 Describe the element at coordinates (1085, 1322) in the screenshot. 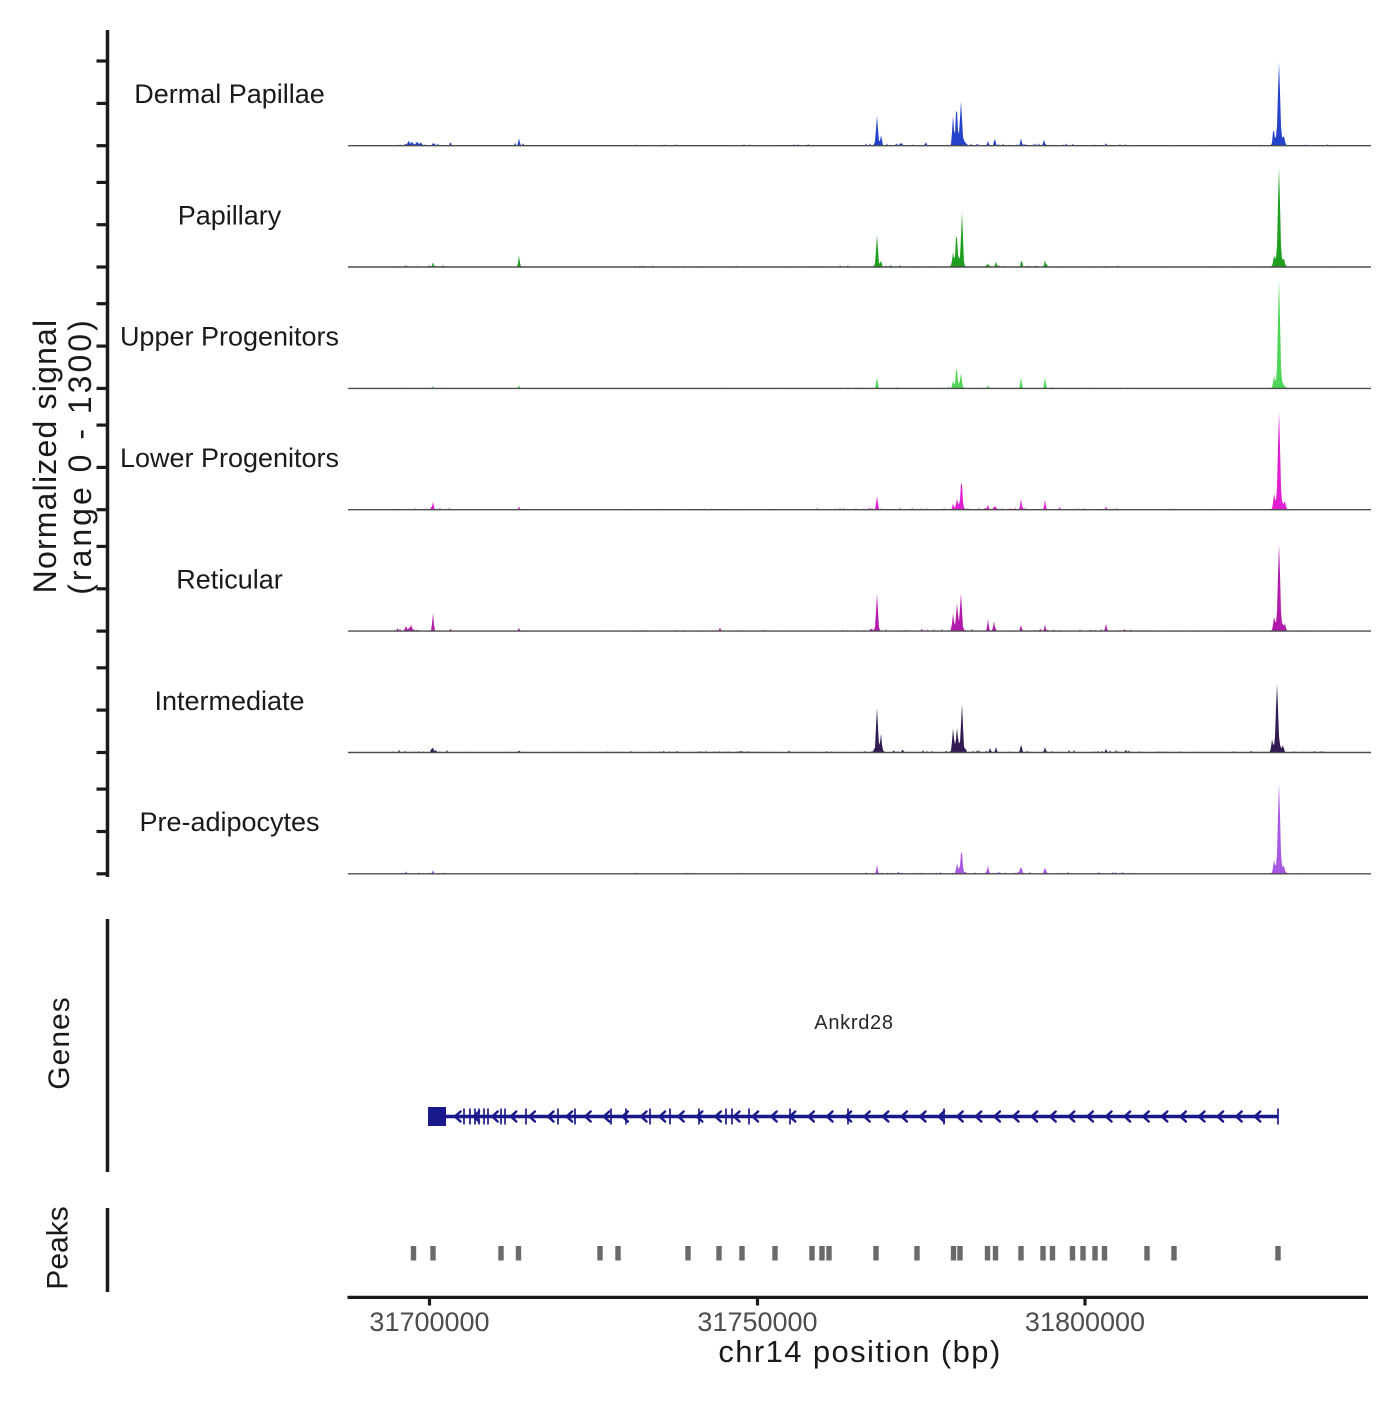

I see `svg-text: 31800000` at that location.